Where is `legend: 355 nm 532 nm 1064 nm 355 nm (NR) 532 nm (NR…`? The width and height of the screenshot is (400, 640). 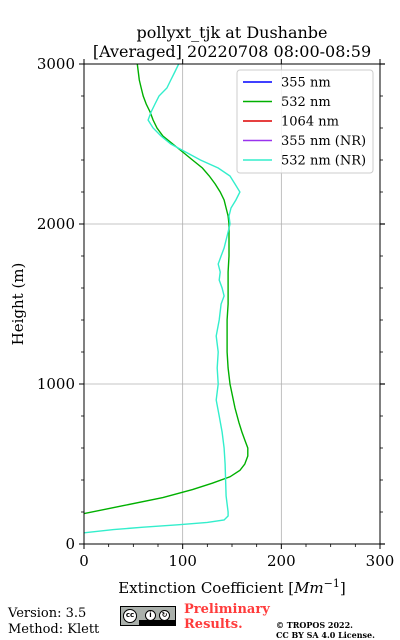 legend: 355 nm 532 nm 1064 nm 355 nm (NR) 532 nm (NR… is located at coordinates (305, 121).